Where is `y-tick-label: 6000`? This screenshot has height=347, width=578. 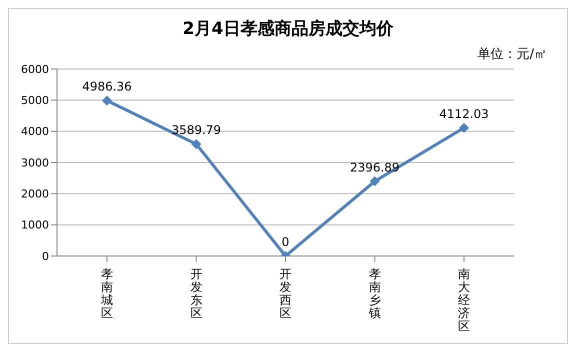 y-tick-label: 6000 is located at coordinates (35, 69).